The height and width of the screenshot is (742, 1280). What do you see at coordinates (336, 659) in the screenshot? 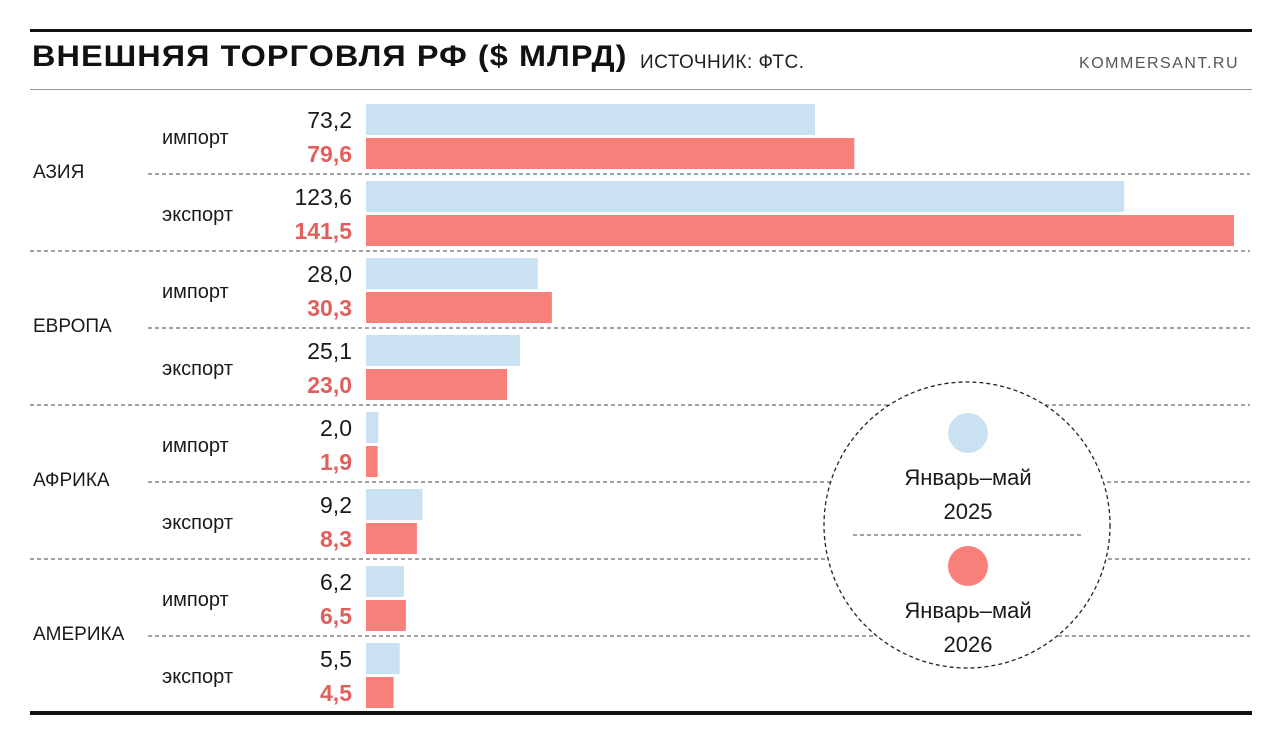
I see `value-label-2025: 5,5` at bounding box center [336, 659].